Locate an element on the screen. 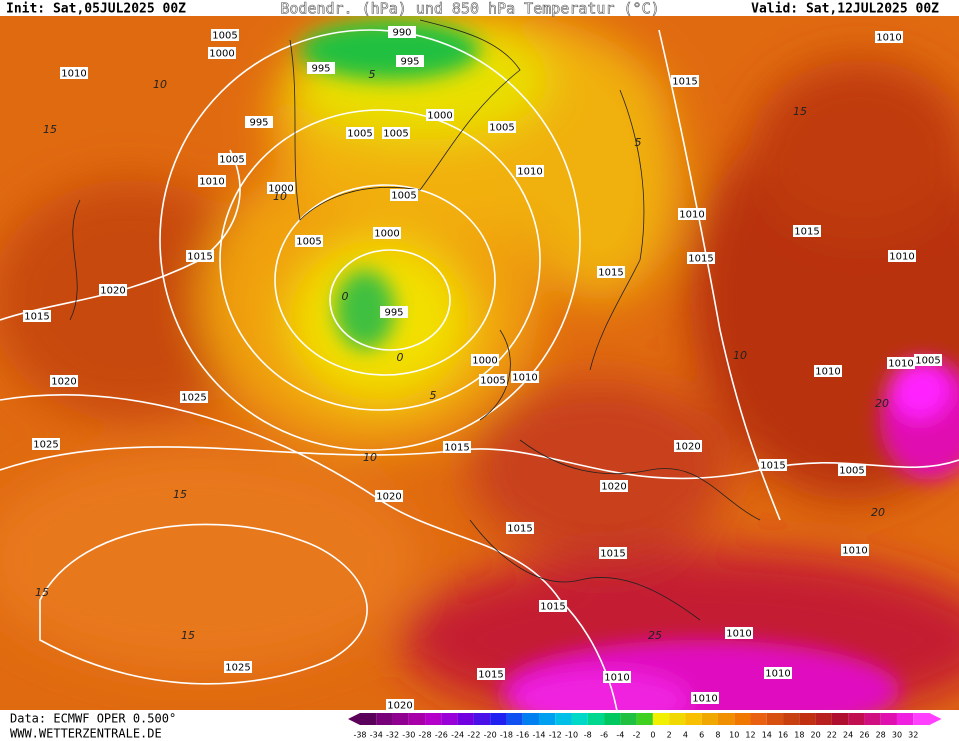  colorbar-tick-label: 28 is located at coordinates (881, 735).